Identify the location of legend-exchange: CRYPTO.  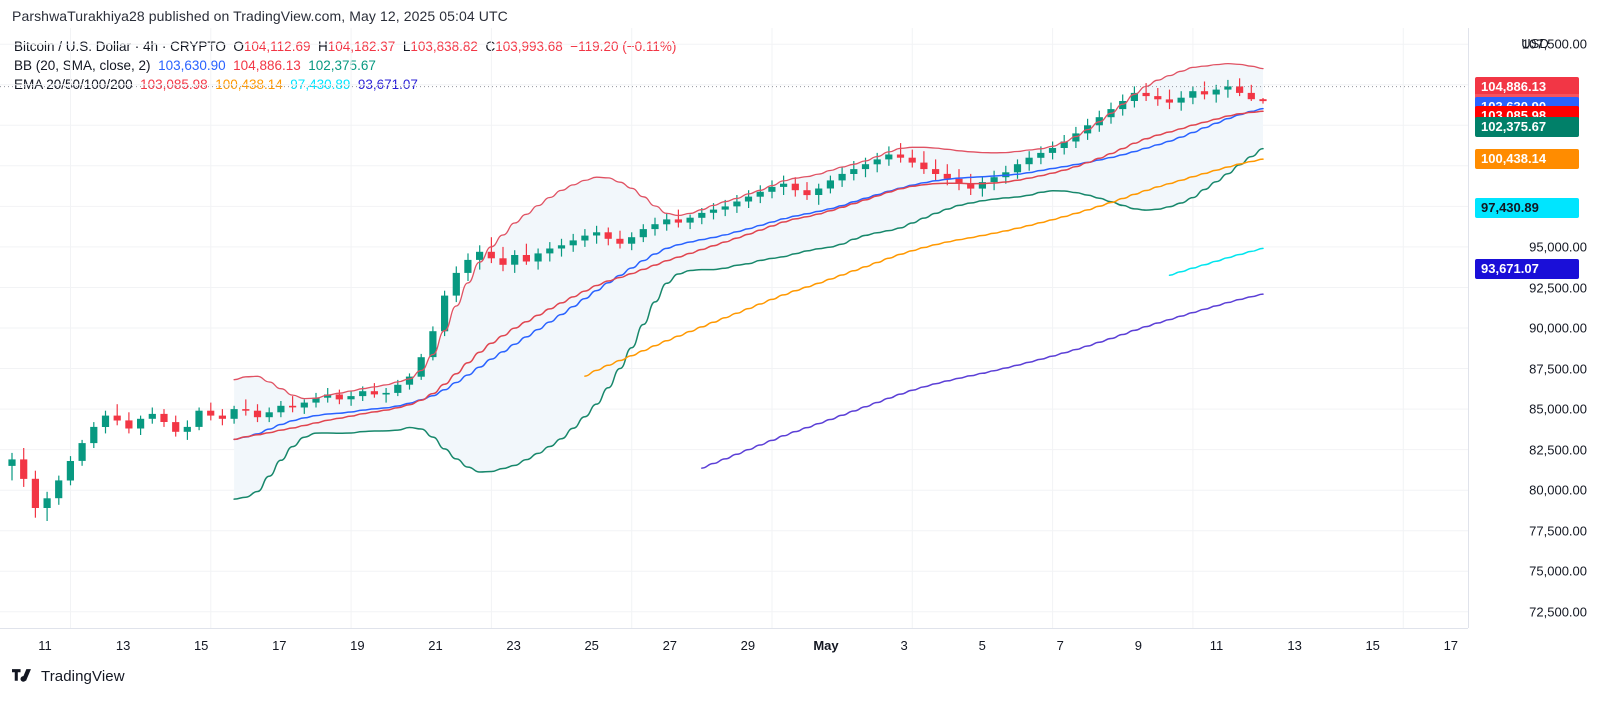
(198, 46).